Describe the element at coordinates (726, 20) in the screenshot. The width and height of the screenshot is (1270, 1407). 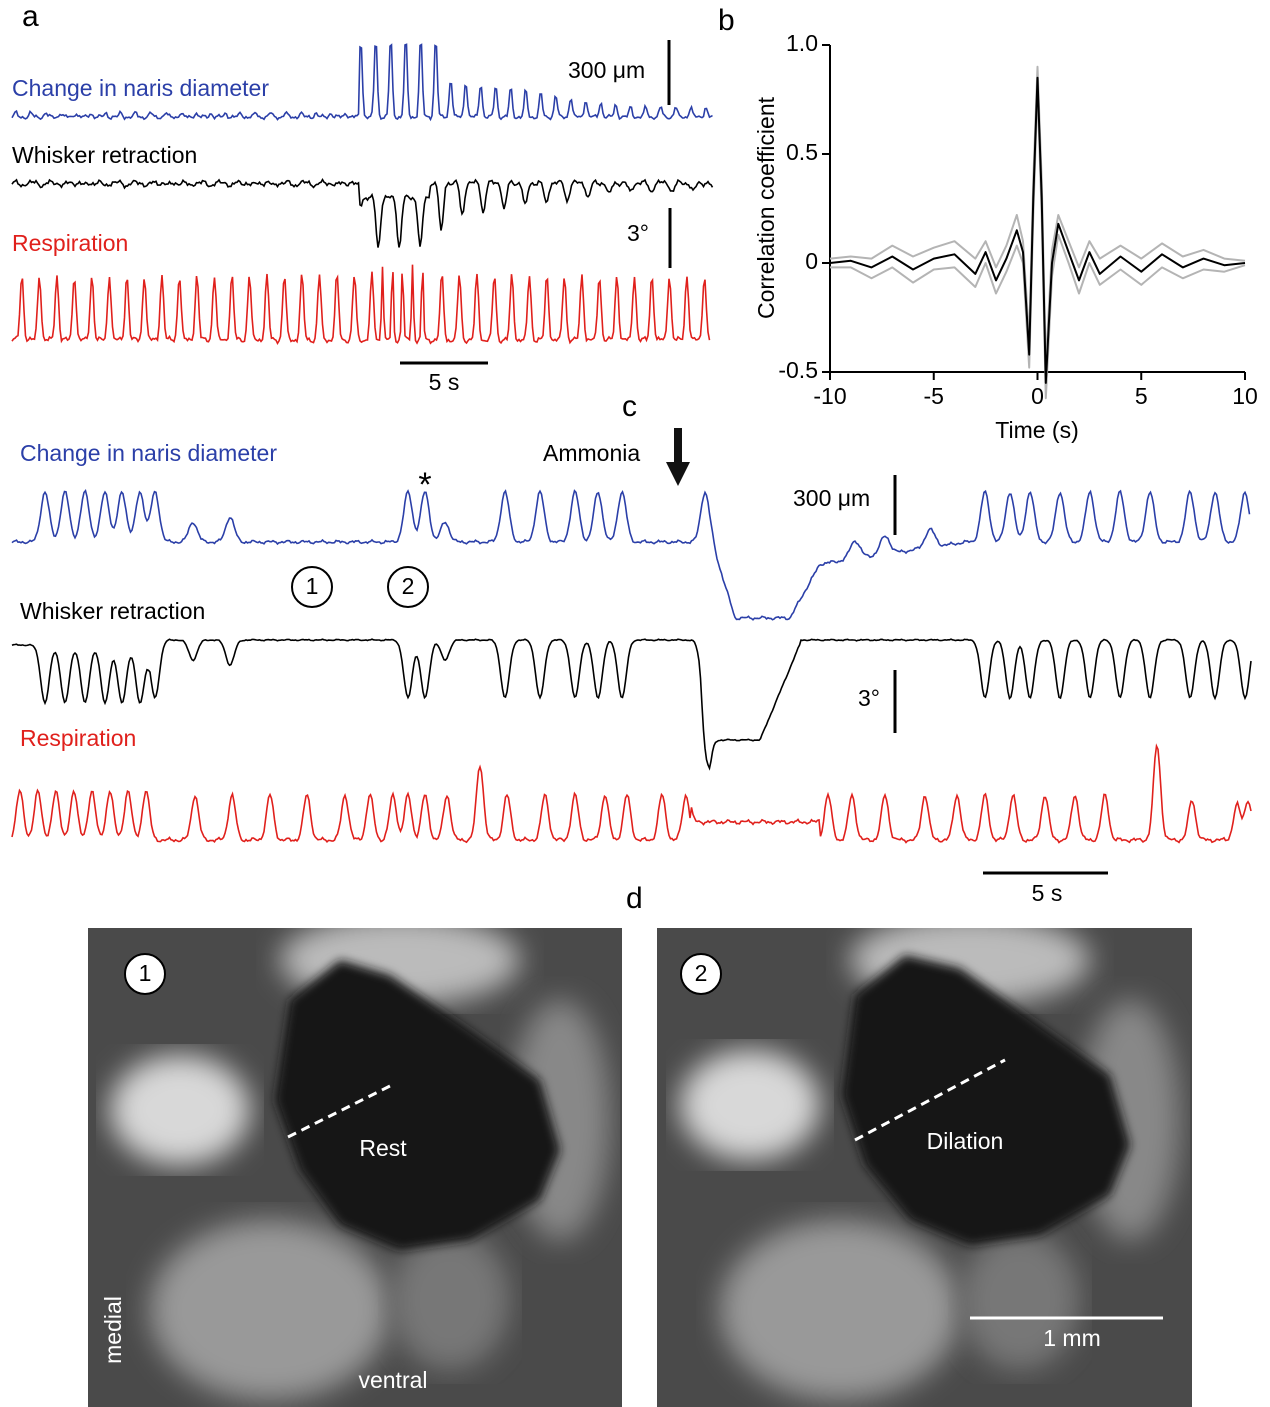
I see `panel-label: b` at that location.